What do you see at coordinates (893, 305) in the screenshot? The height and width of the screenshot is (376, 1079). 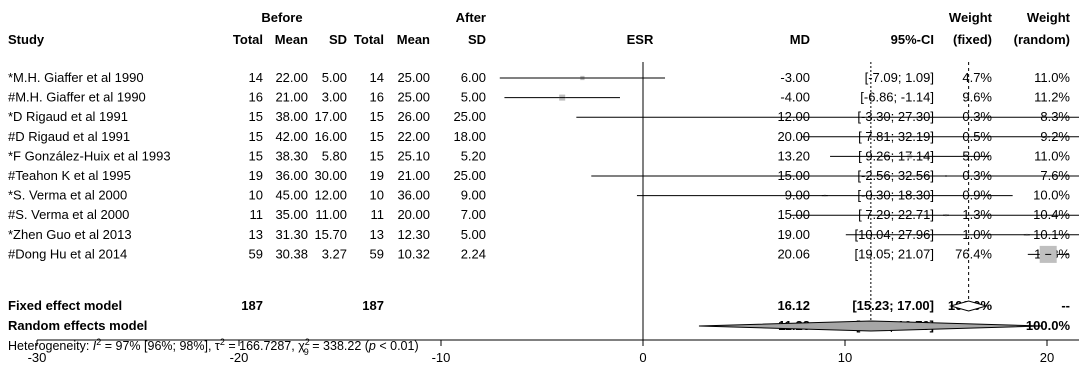 I see `fixed-ci: [15.23; 17.00]` at bounding box center [893, 305].